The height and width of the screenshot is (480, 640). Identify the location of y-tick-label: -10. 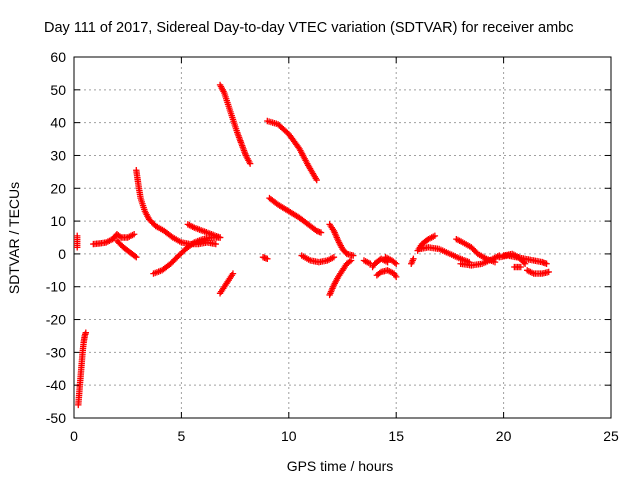
(56, 287).